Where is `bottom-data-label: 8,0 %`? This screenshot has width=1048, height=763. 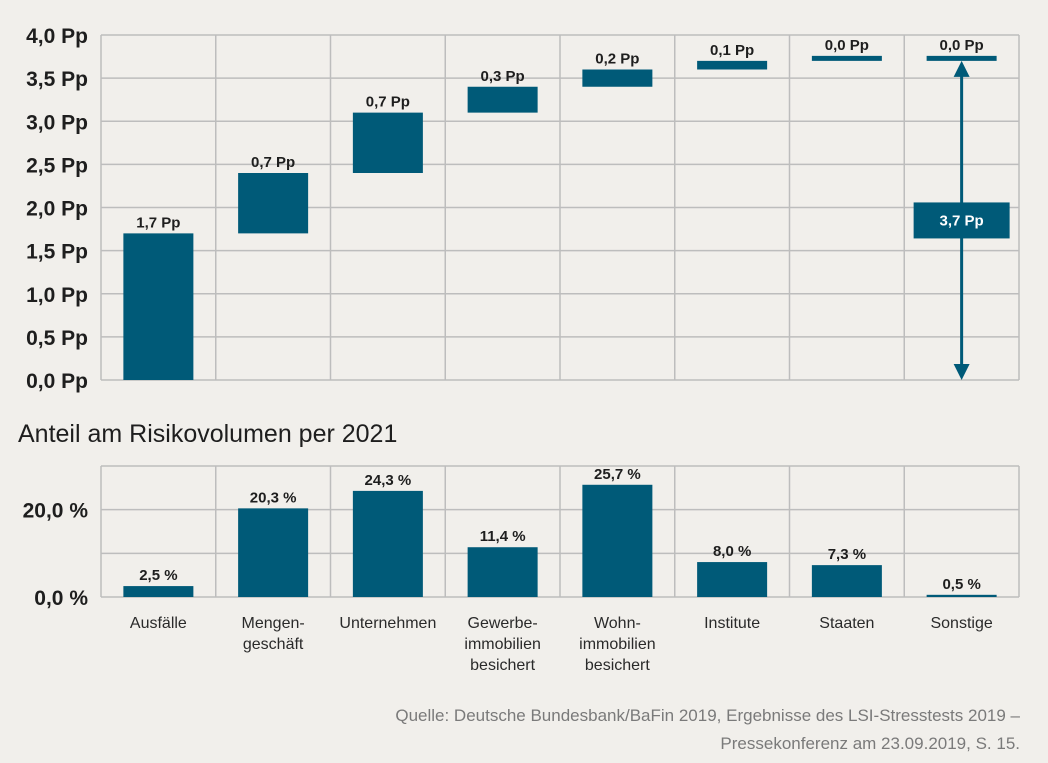
bottom-data-label: 8,0 % is located at coordinates (732, 551).